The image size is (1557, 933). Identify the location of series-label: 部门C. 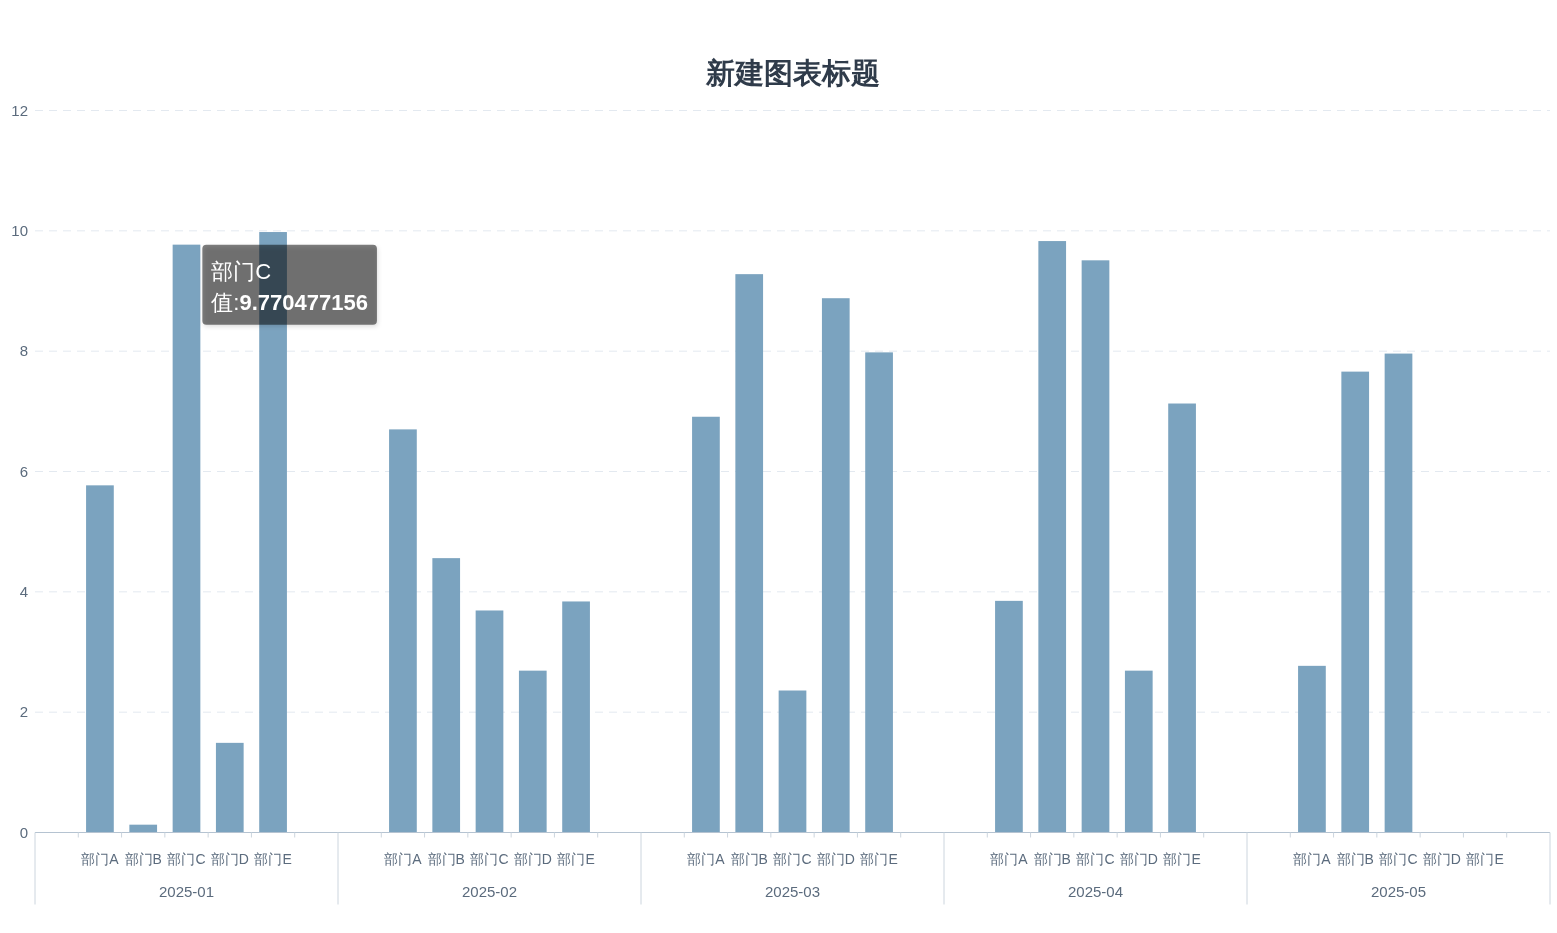
(792, 858).